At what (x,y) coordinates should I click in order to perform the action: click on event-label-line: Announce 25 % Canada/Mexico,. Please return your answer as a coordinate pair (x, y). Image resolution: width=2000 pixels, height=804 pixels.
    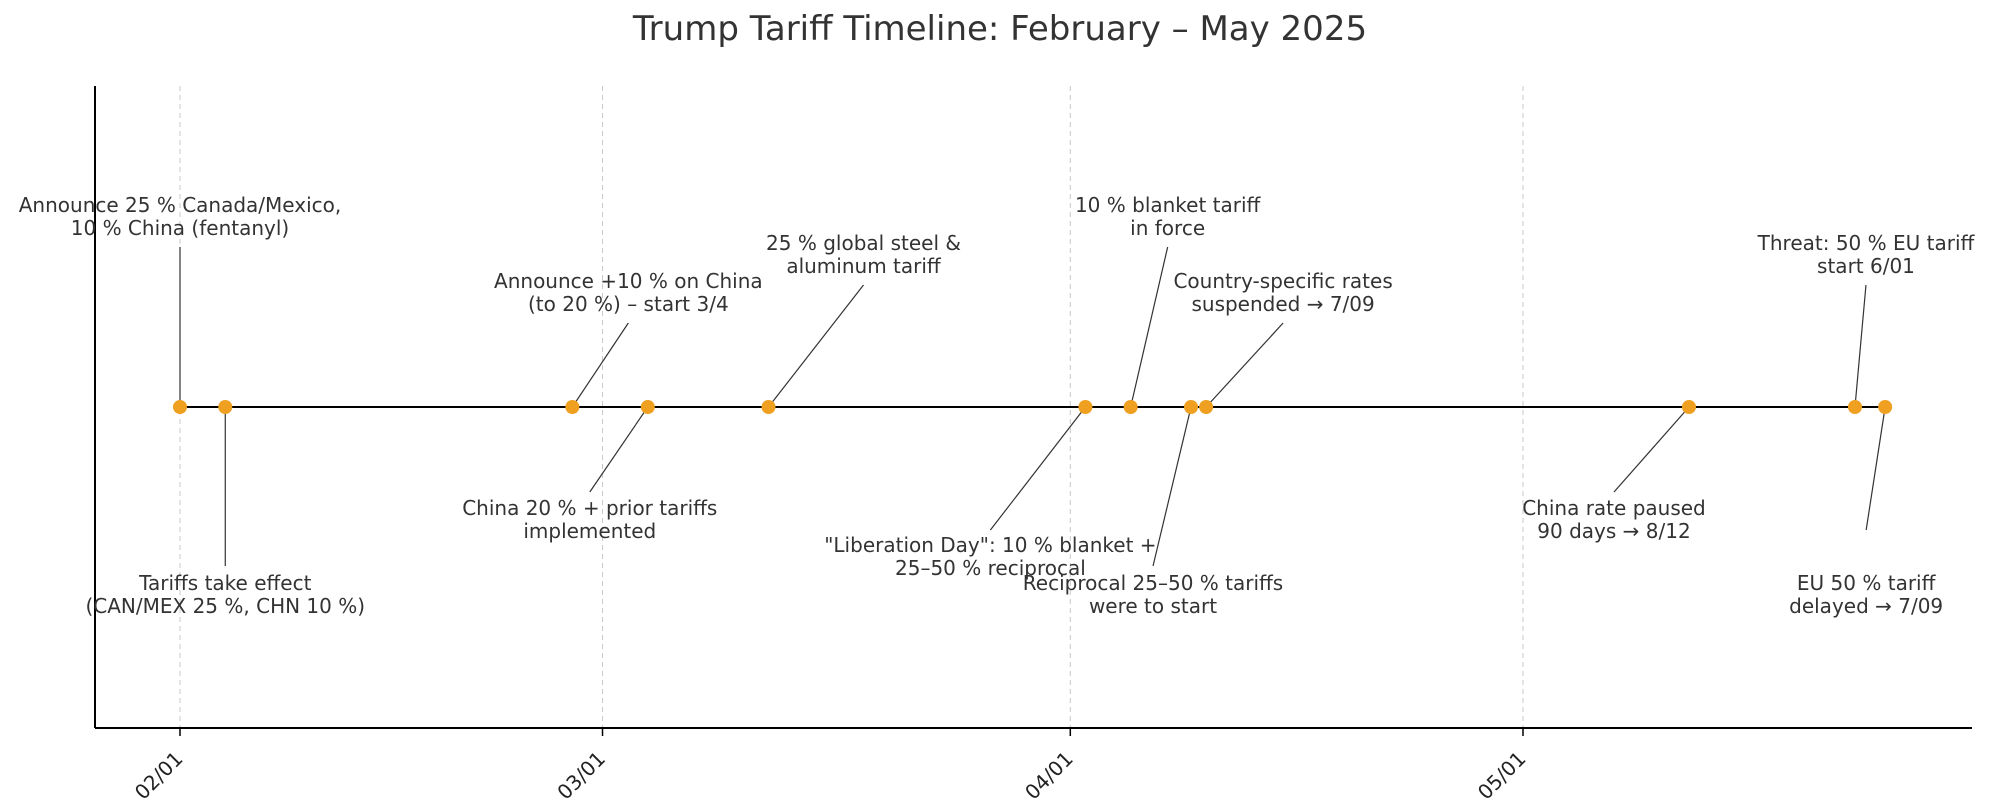
    Looking at the image, I should click on (180, 205).